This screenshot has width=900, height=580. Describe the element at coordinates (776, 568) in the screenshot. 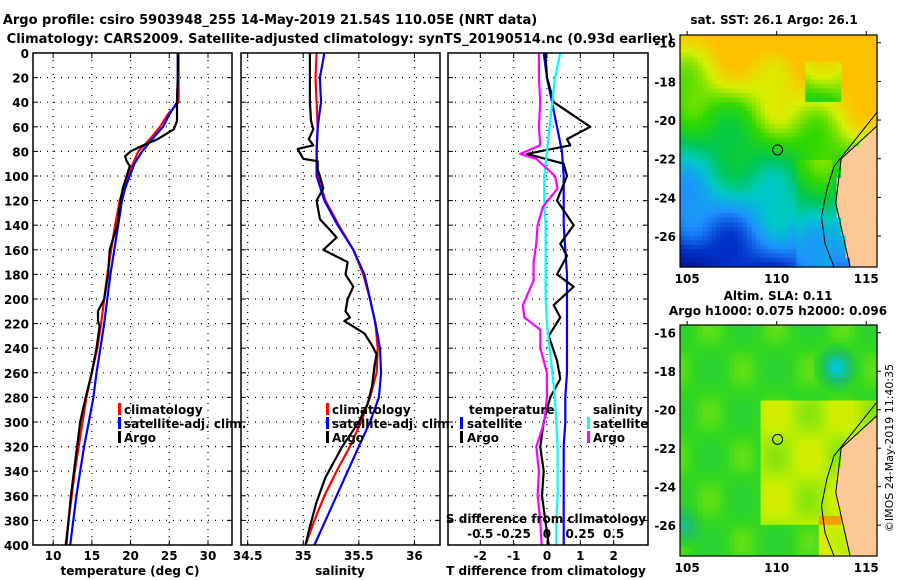

I see `x-tick-label: 110` at that location.